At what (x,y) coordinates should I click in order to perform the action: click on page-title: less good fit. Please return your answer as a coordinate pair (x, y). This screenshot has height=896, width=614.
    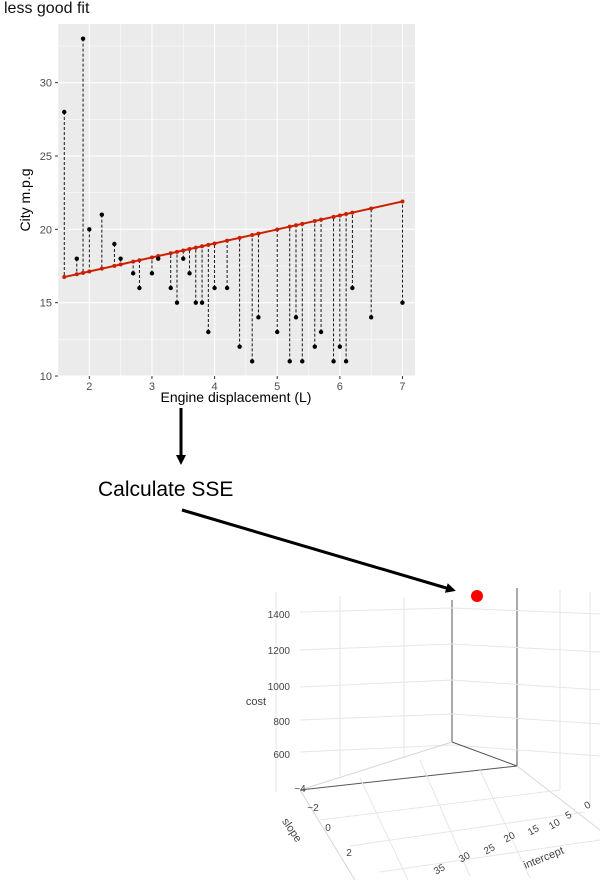
    Looking at the image, I should click on (47, 8).